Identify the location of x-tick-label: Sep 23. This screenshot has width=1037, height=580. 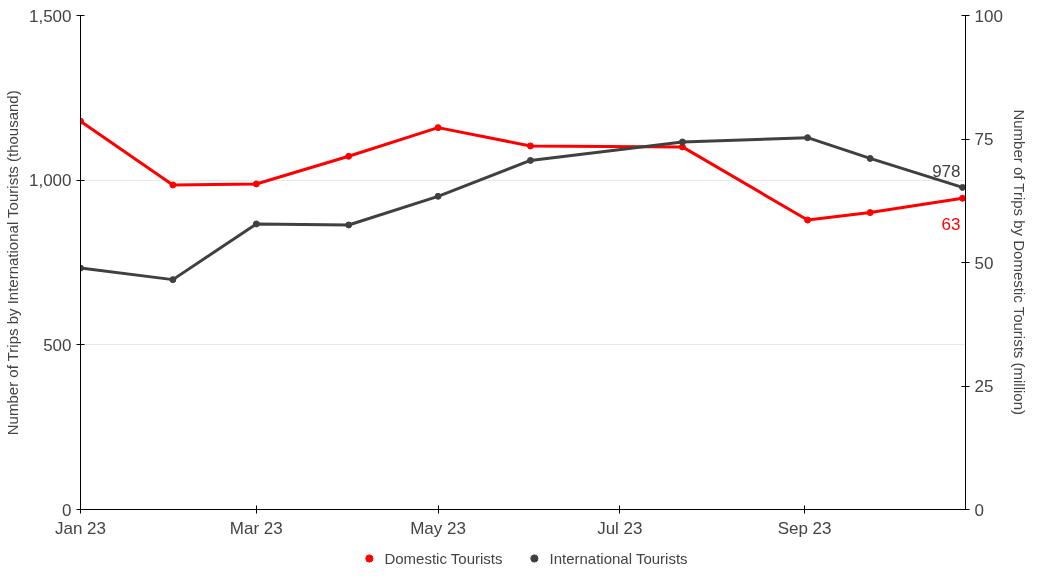
(804, 528).